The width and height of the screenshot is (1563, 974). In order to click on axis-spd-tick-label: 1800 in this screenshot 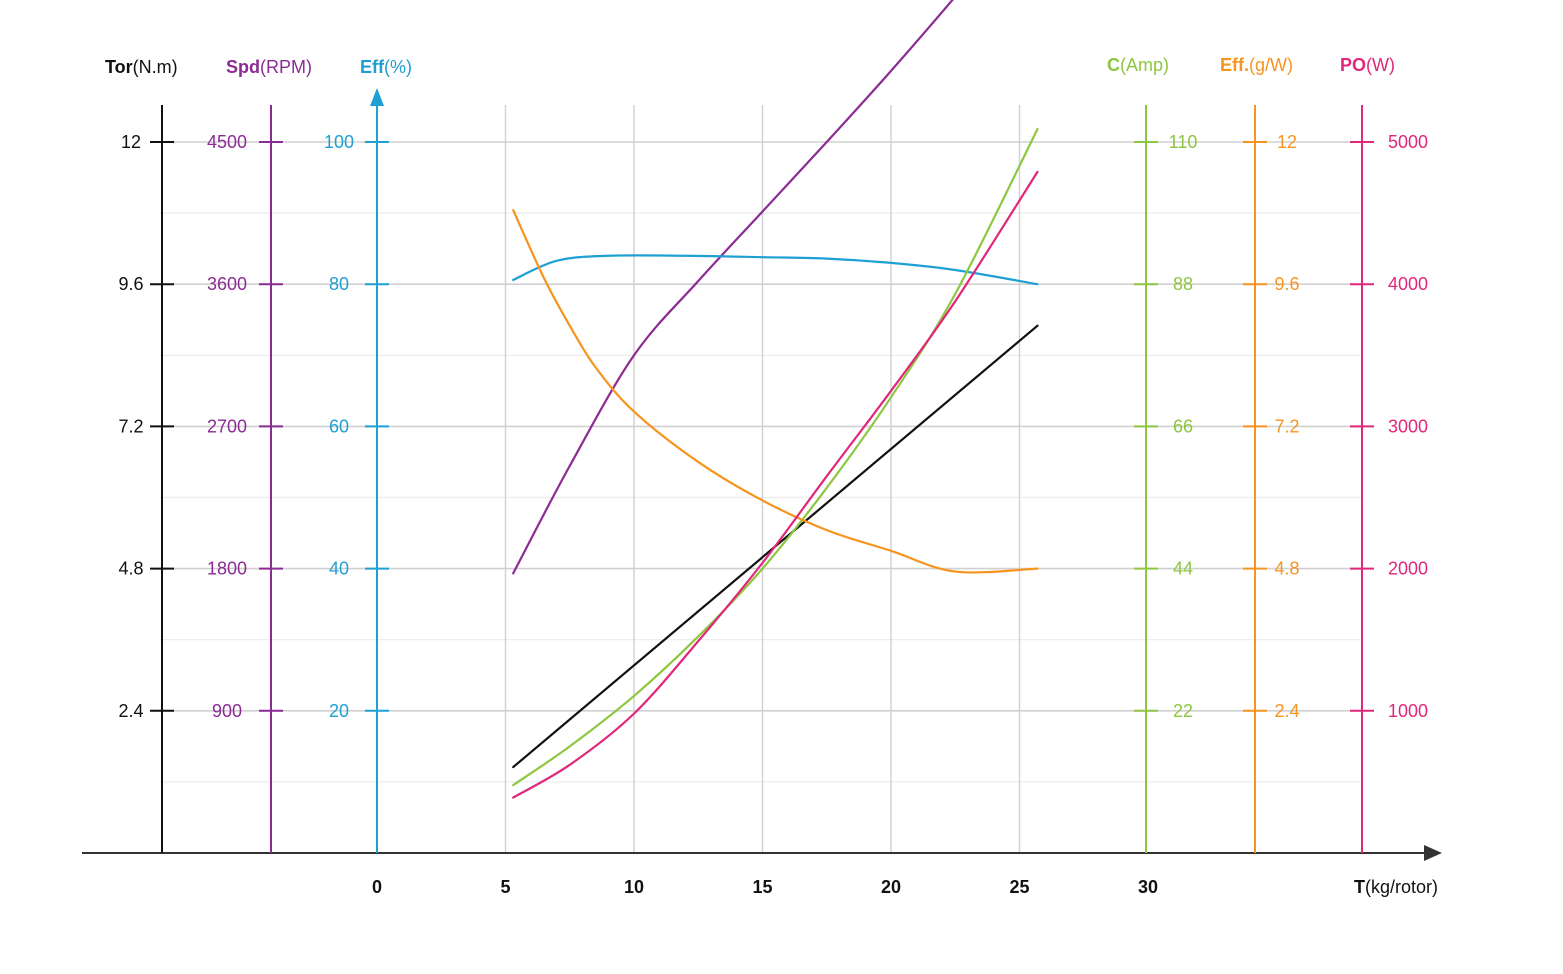, I will do `click(227, 569)`.